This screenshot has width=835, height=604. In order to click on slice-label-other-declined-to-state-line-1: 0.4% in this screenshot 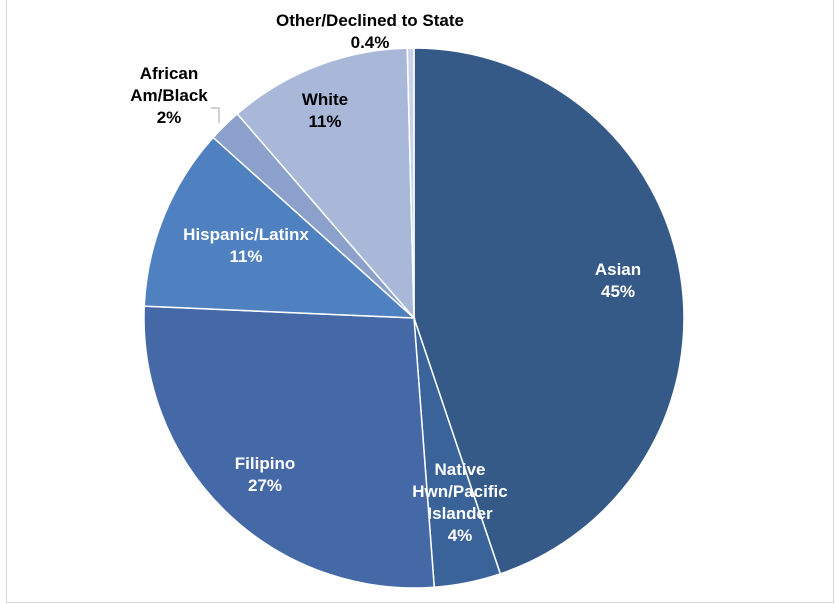, I will do `click(370, 42)`.